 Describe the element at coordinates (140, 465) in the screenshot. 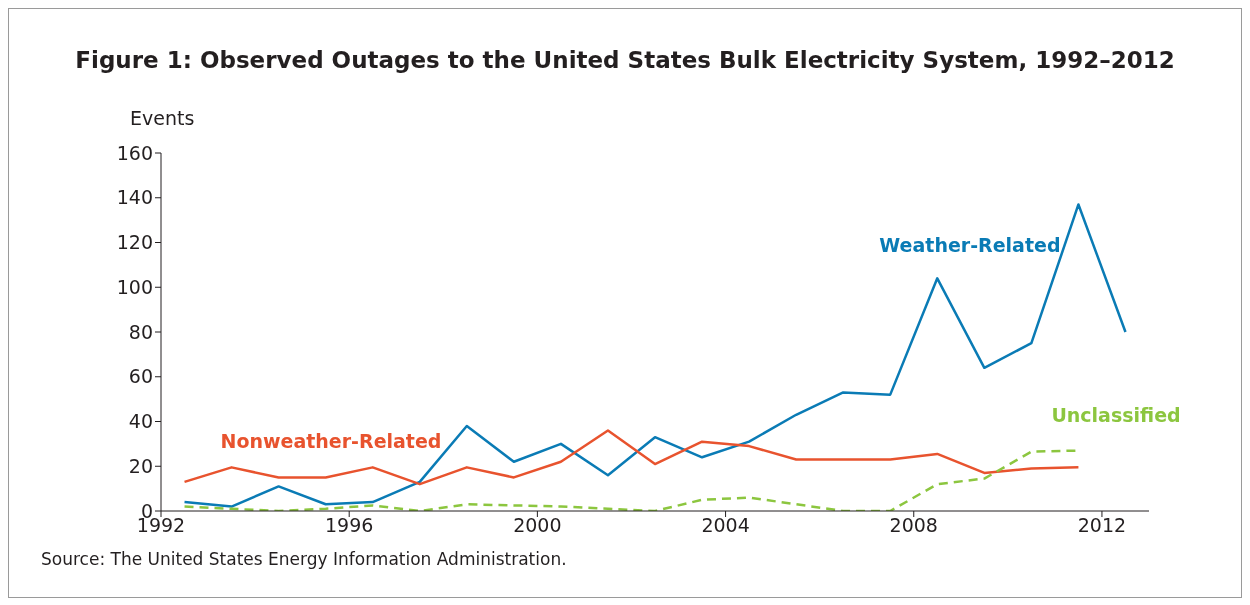

I see `y-tick-label: 20` at that location.